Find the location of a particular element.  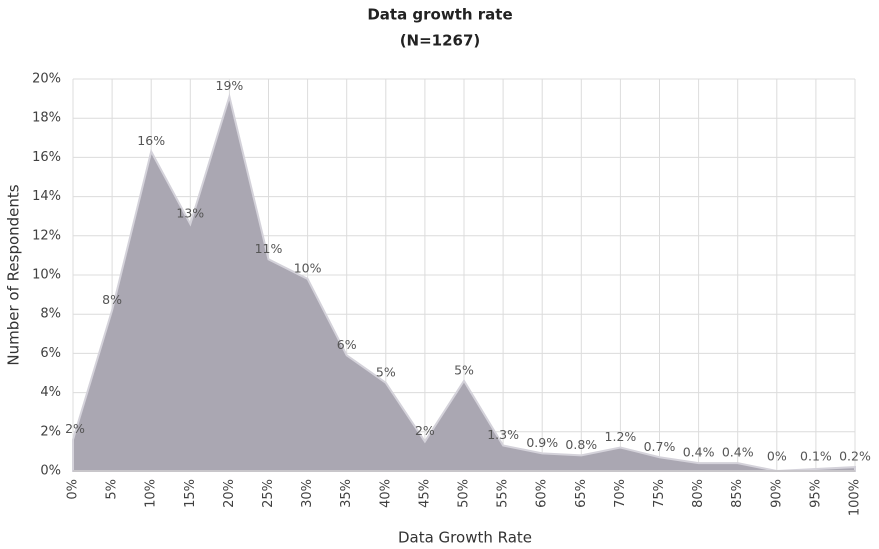

x-tick-label: 70% is located at coordinates (620, 493).